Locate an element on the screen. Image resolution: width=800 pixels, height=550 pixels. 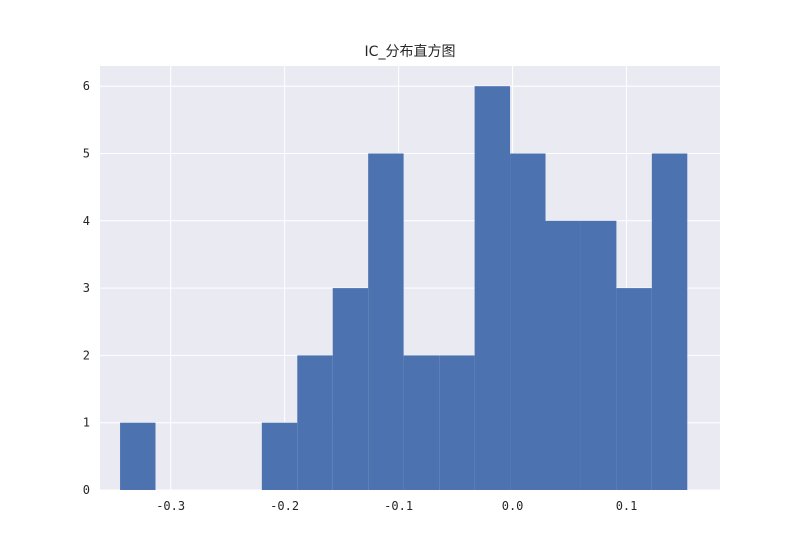
y-tick-label: 3 is located at coordinates (86, 288).